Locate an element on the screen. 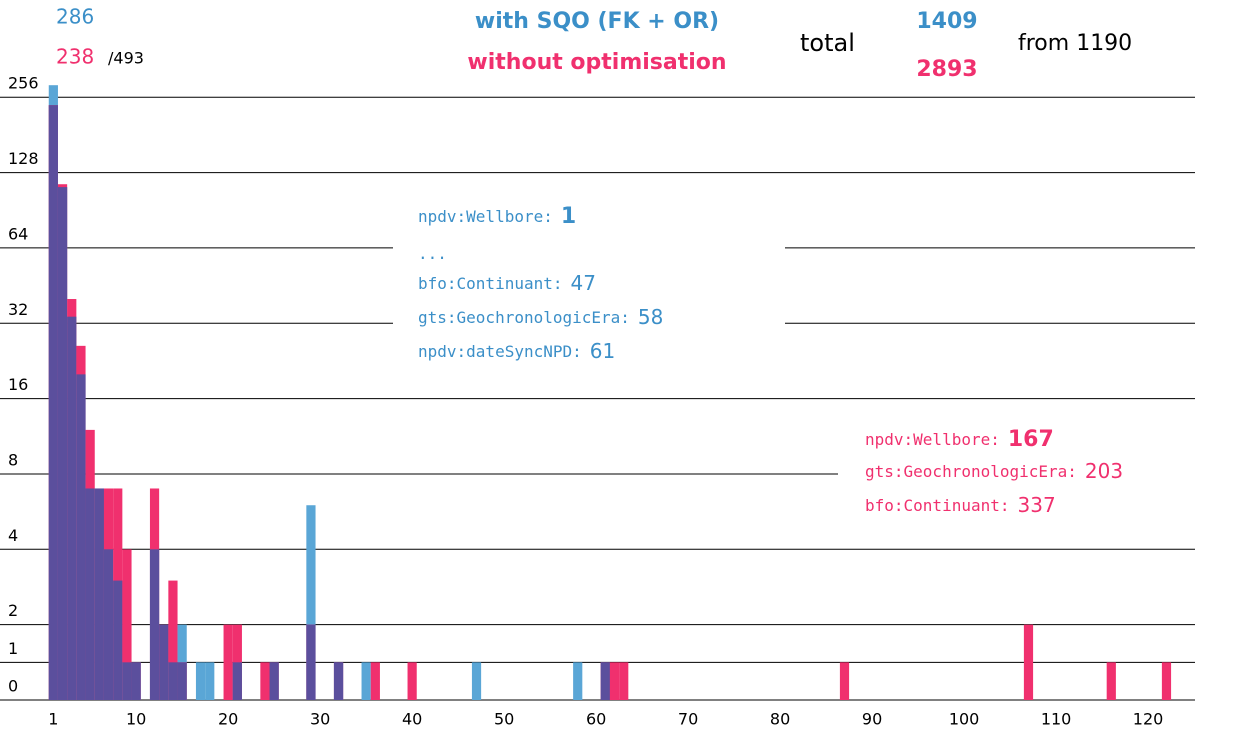 The width and height of the screenshot is (1233, 749). x-tick-label: 40 is located at coordinates (412, 719).